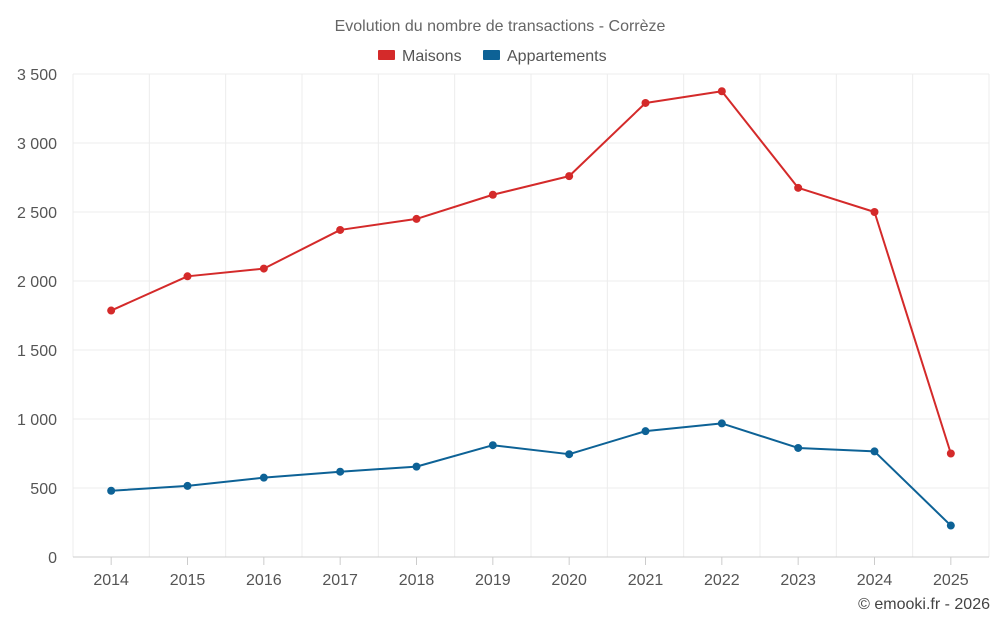  I want to click on y-tick-label: 2 500, so click(37, 213).